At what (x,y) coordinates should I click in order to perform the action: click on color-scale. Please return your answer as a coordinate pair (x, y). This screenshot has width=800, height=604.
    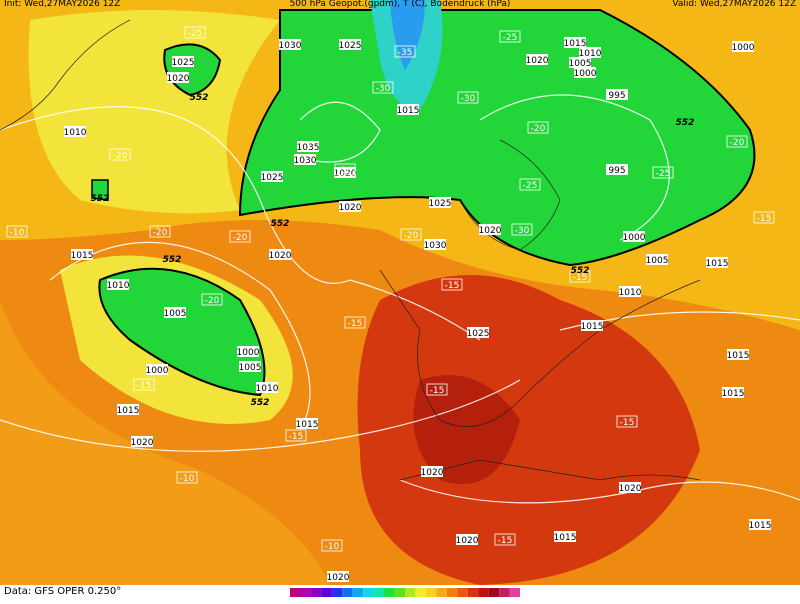
    Looking at the image, I should click on (405, 592).